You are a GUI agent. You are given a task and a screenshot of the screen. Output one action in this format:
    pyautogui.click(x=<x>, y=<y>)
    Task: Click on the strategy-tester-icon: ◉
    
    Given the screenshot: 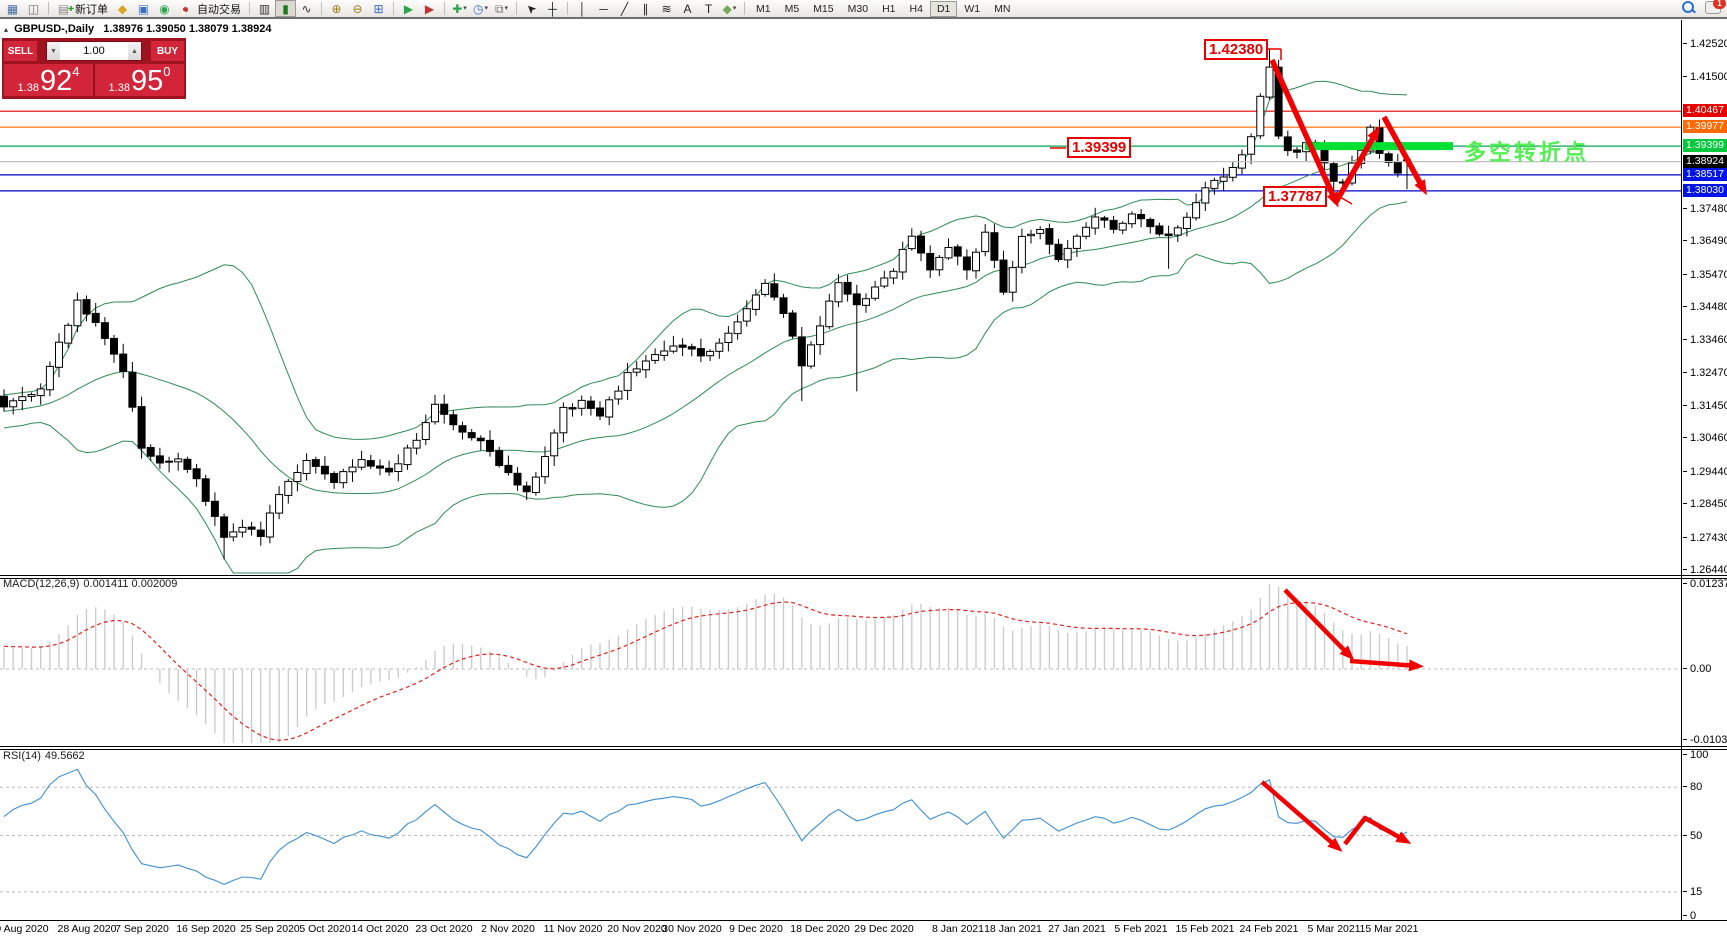 What is the action you would take?
    pyautogui.click(x=164, y=8)
    